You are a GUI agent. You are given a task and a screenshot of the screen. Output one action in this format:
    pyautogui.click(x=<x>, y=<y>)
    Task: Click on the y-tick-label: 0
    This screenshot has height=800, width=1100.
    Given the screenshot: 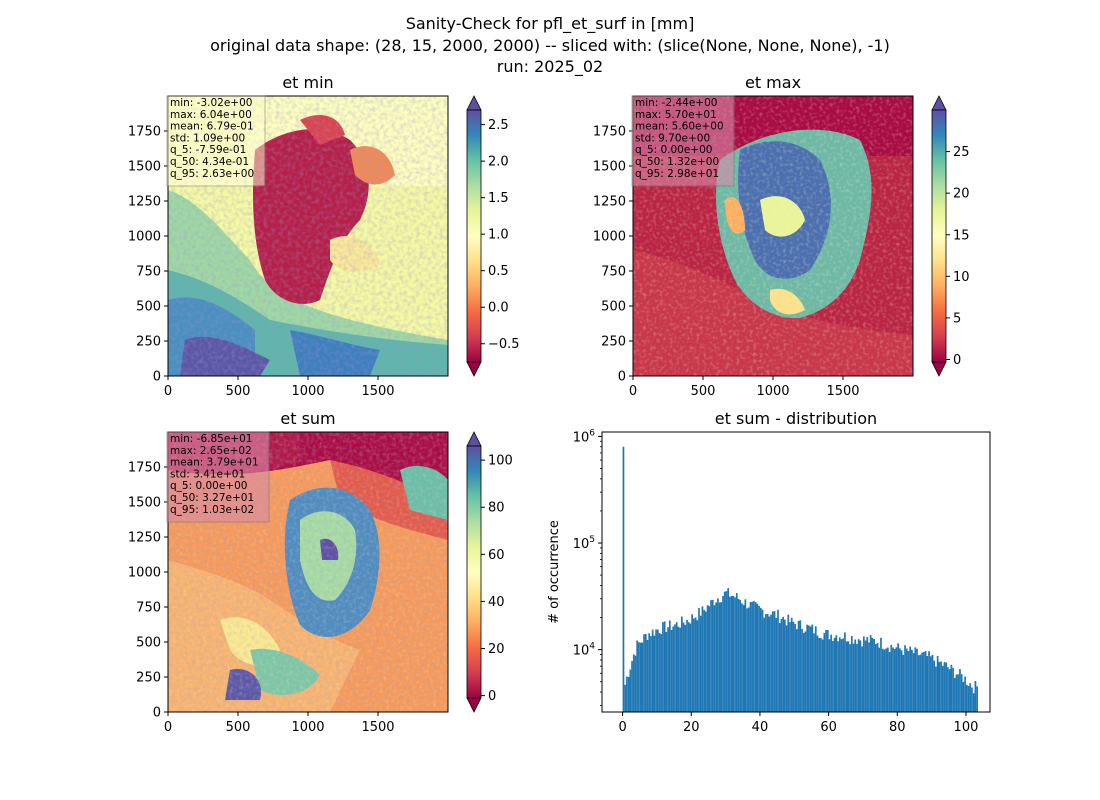 What is the action you would take?
    pyautogui.click(x=157, y=713)
    